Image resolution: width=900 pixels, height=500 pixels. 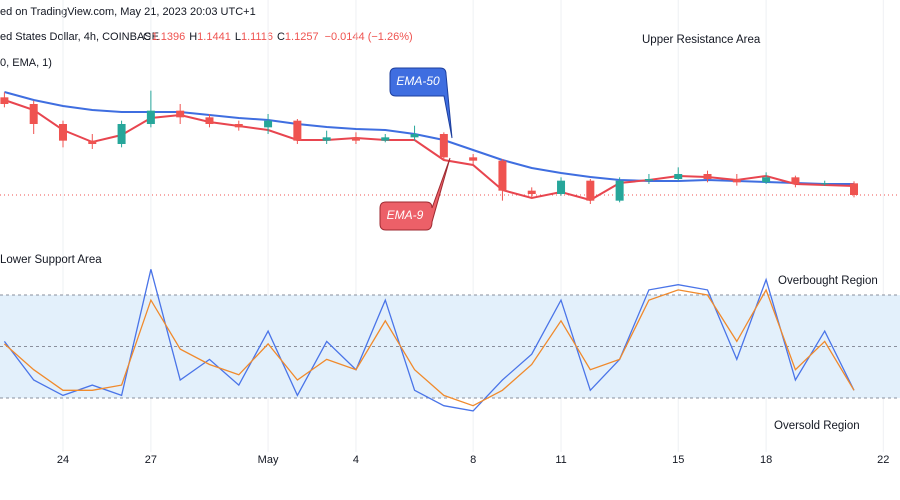 I want to click on ohlc-value: 1.1396, so click(x=169, y=37).